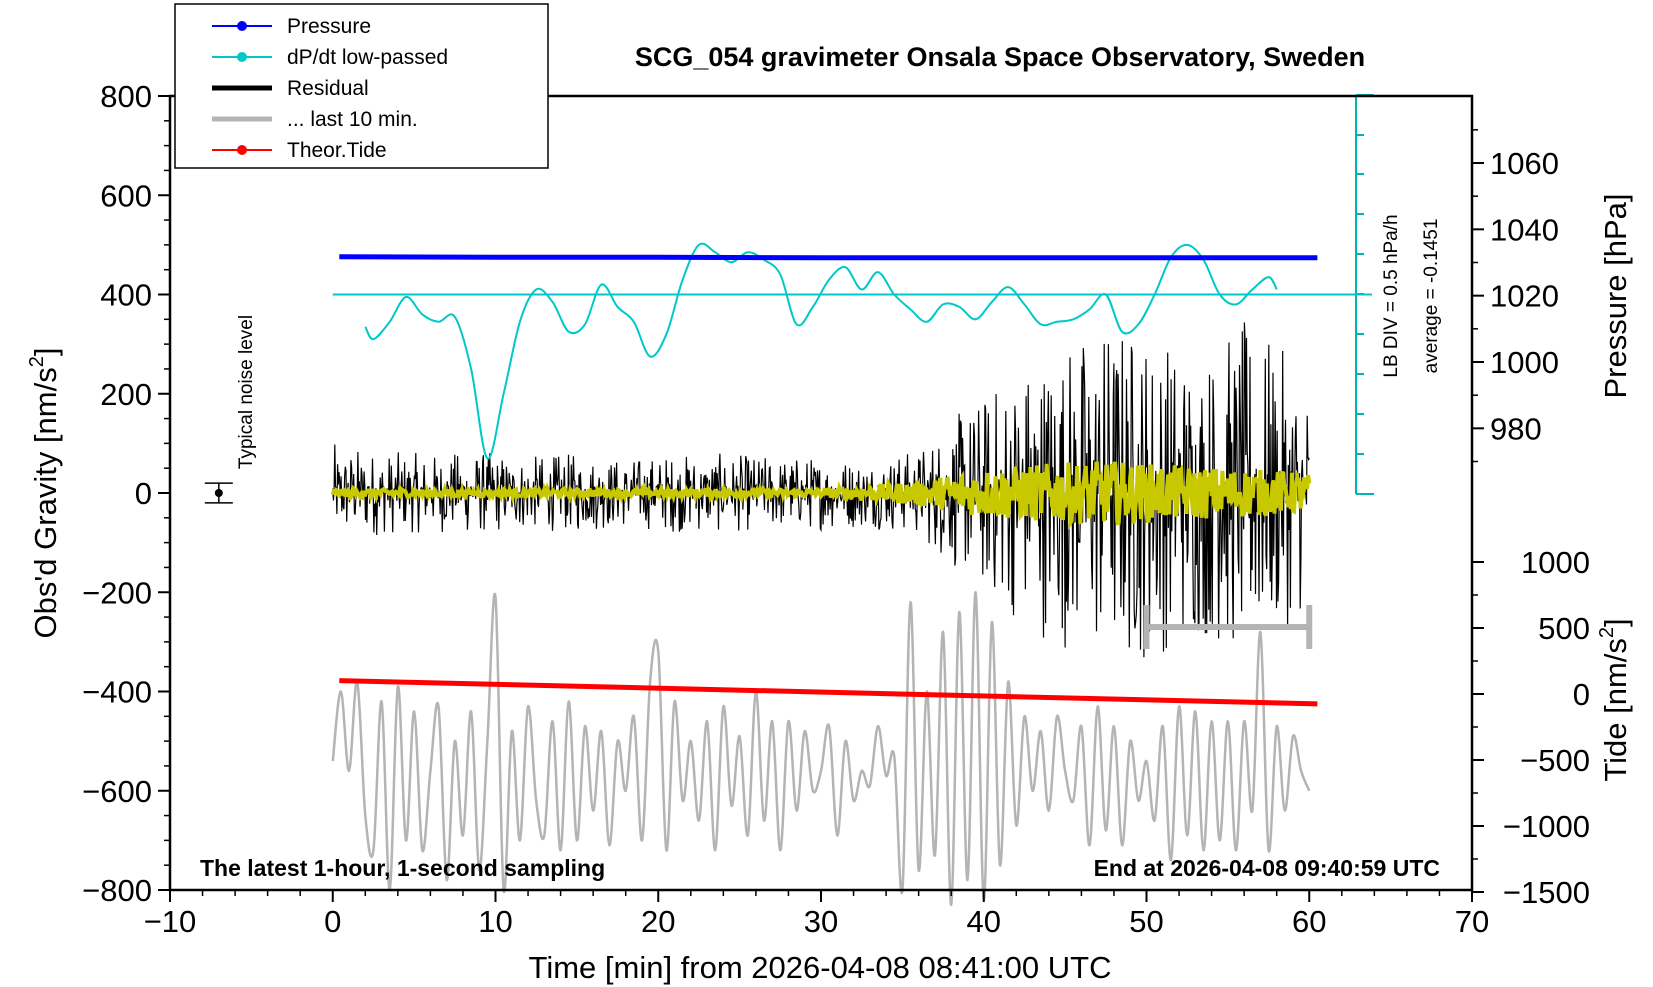  I want to click on y2-tick-label: 1000, so click(1524, 362).